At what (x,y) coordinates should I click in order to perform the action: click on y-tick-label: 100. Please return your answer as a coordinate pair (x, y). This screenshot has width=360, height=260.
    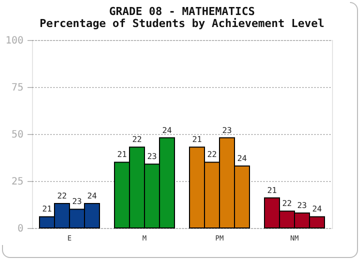
    Looking at the image, I should click on (14, 41).